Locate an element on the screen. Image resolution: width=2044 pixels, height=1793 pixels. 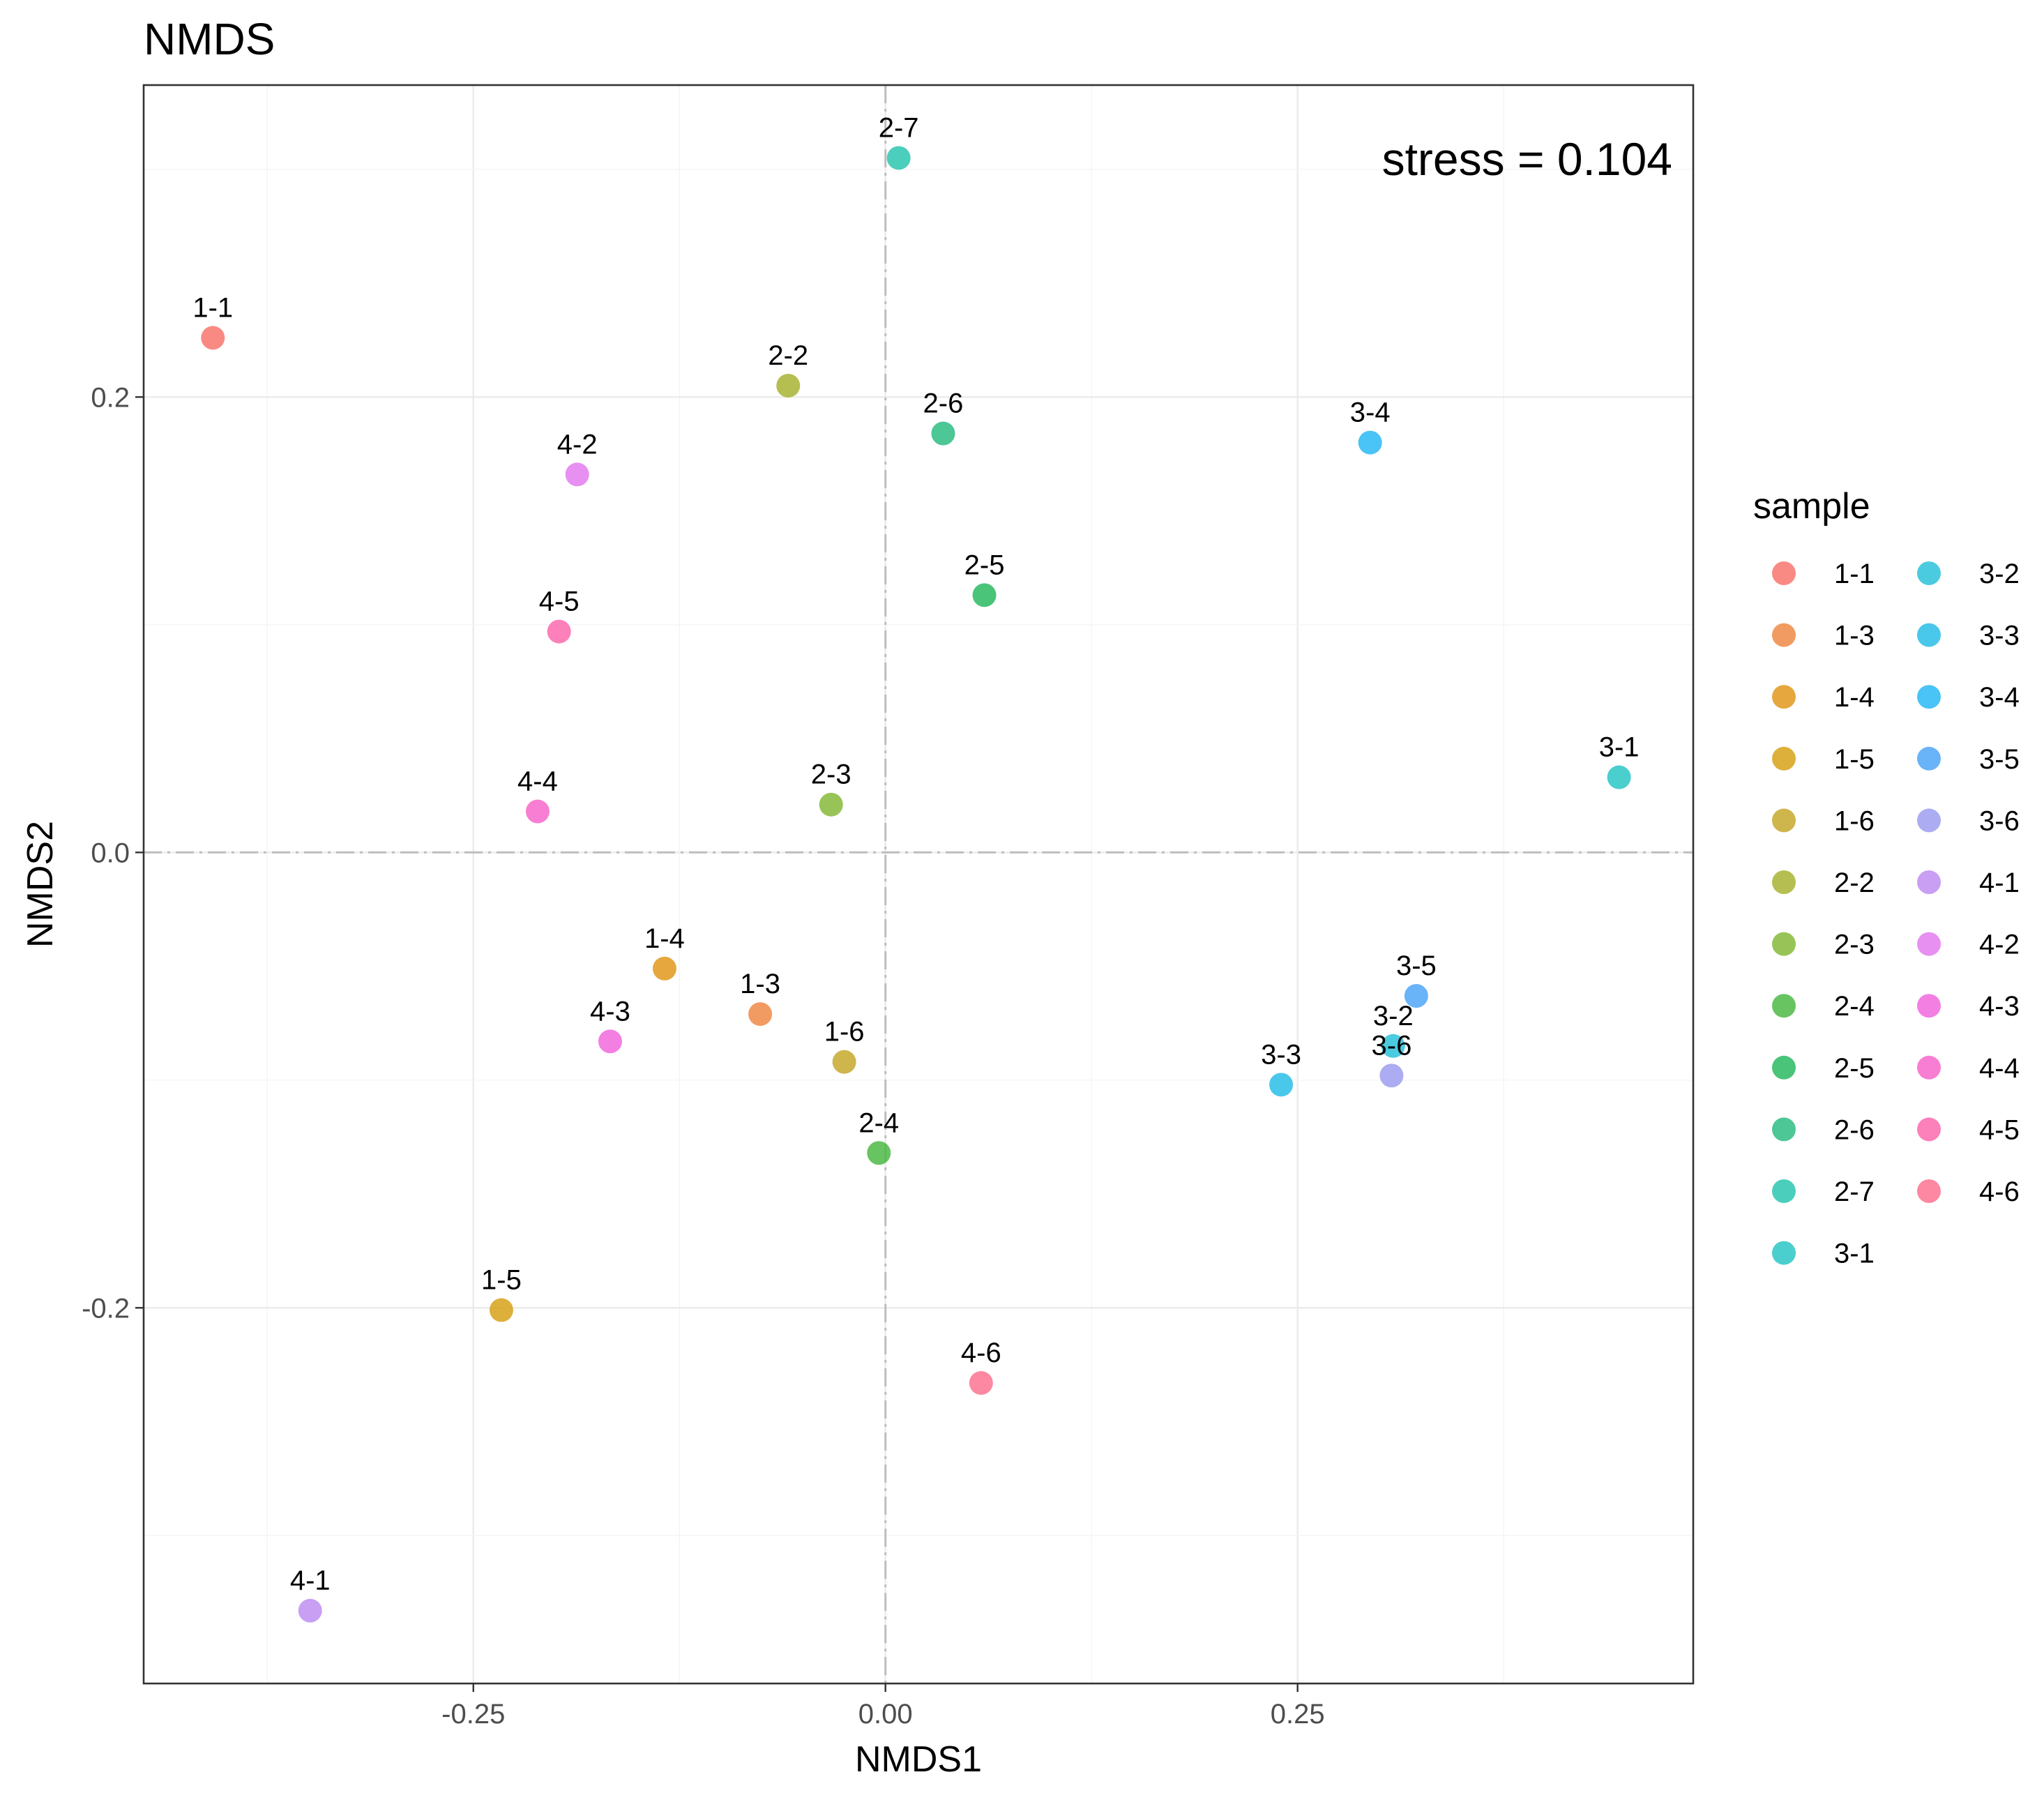
legend-label-1-4: 1-4 is located at coordinates (1855, 697).